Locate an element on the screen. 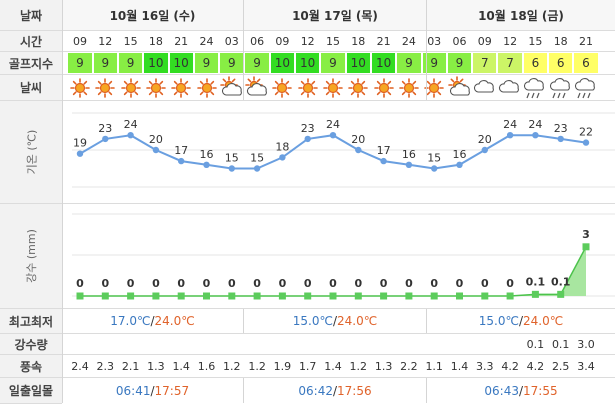  precip-row-label: 강수량 is located at coordinates (31, 344).